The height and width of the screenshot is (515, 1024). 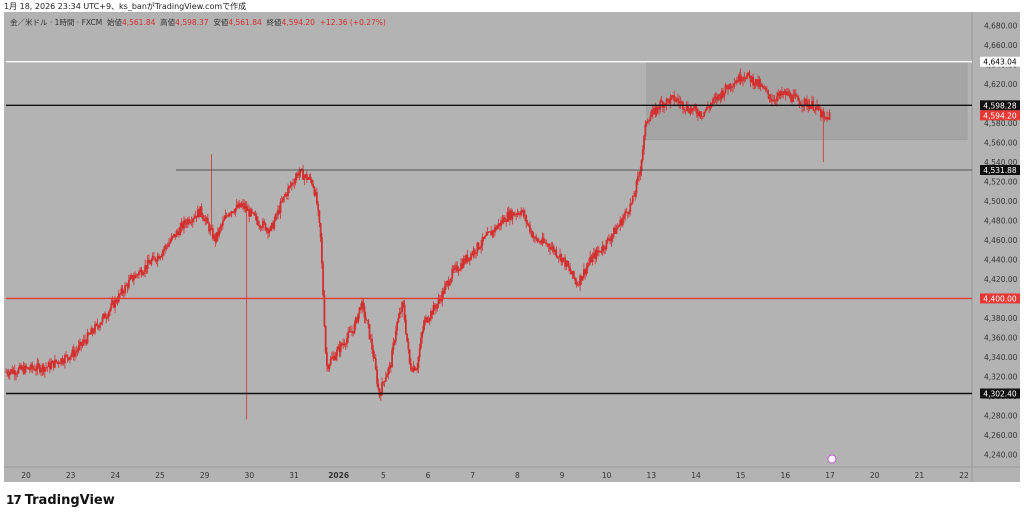 I want to click on tradingview-mark-icon: 17, so click(x=14, y=500).